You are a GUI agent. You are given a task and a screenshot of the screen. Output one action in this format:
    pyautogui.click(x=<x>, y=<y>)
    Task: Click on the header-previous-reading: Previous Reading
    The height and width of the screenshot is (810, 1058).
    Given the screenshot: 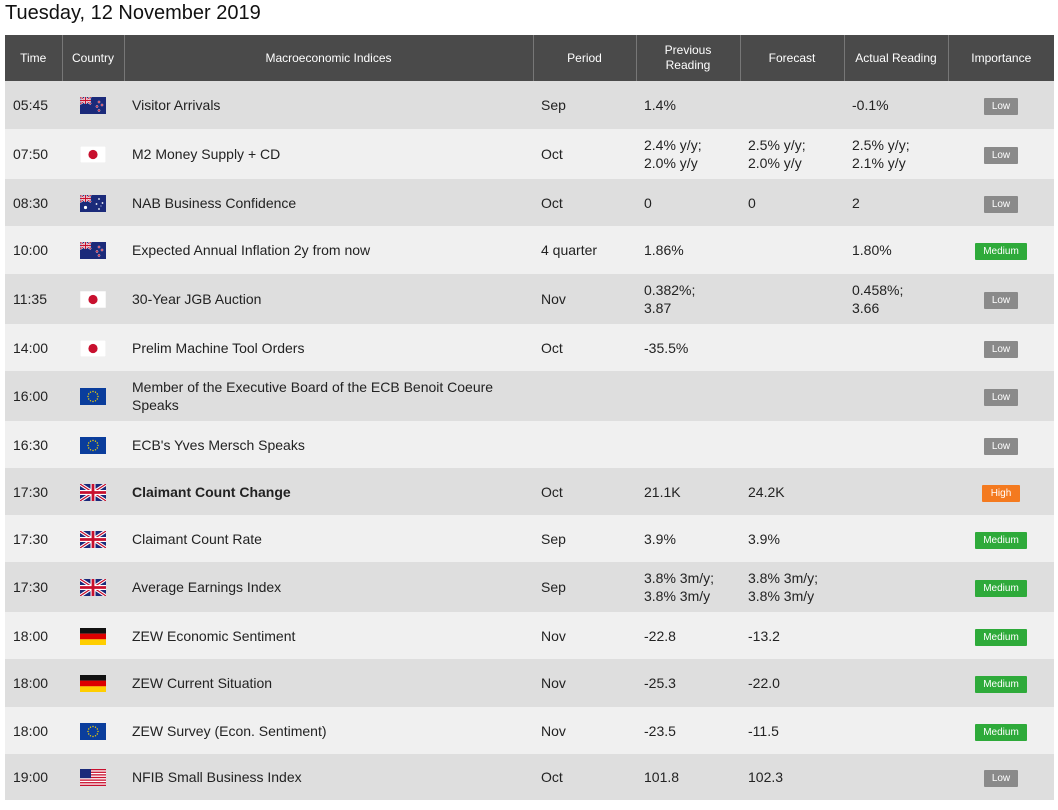 What is the action you would take?
    pyautogui.click(x=688, y=58)
    